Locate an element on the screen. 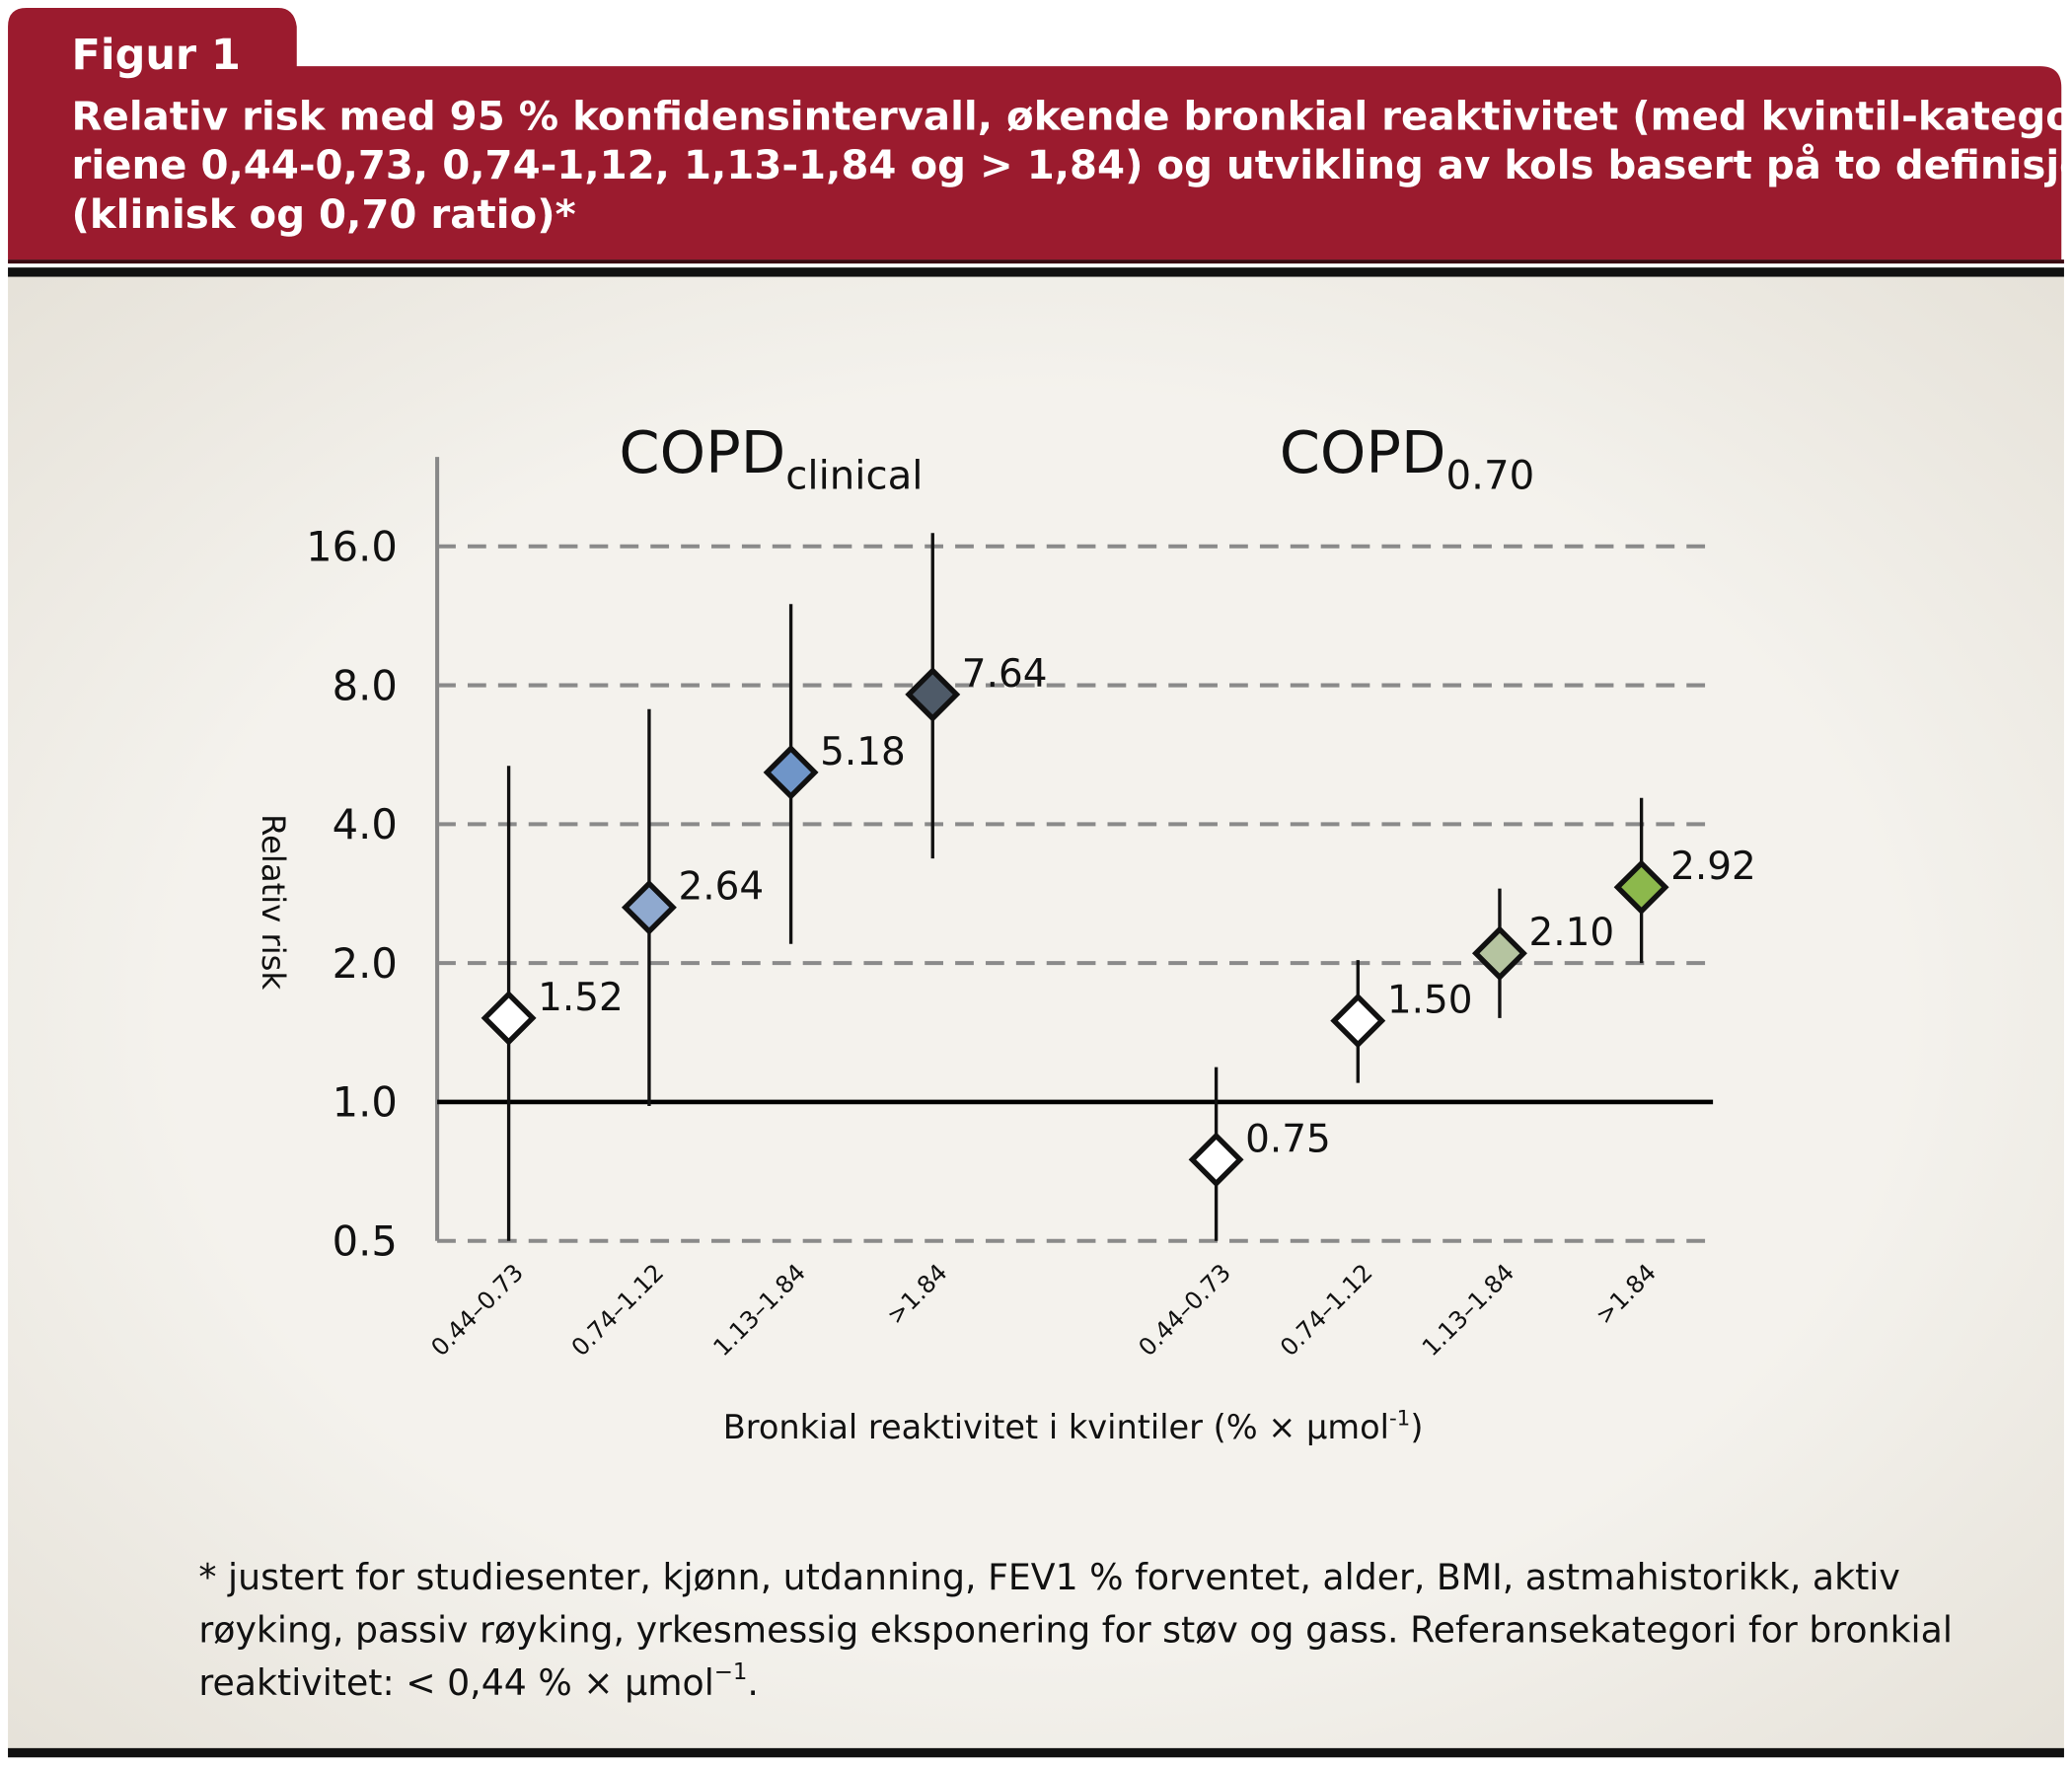 This screenshot has height=1768, width=2072. value-label: 0.75 is located at coordinates (1288, 1139).